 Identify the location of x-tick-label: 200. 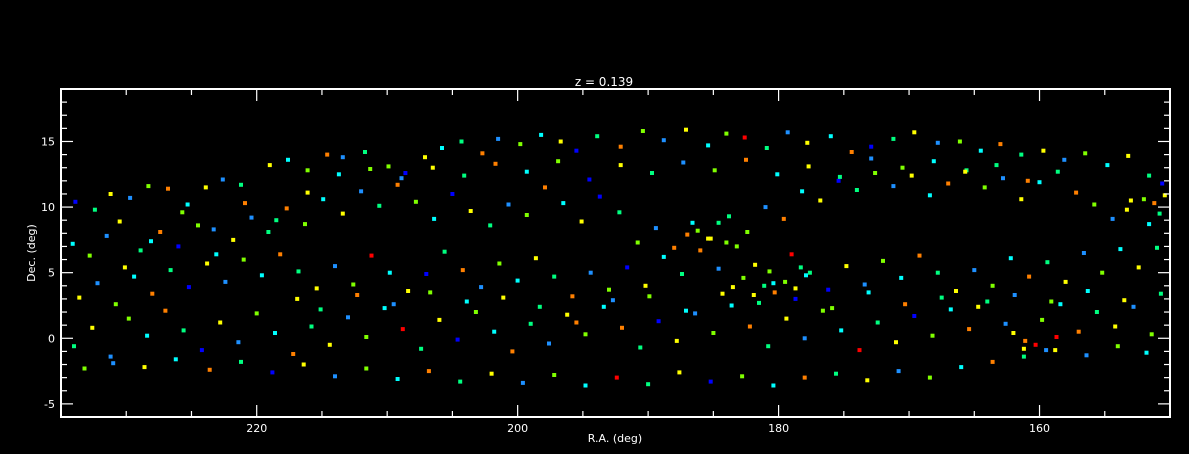
(517, 428).